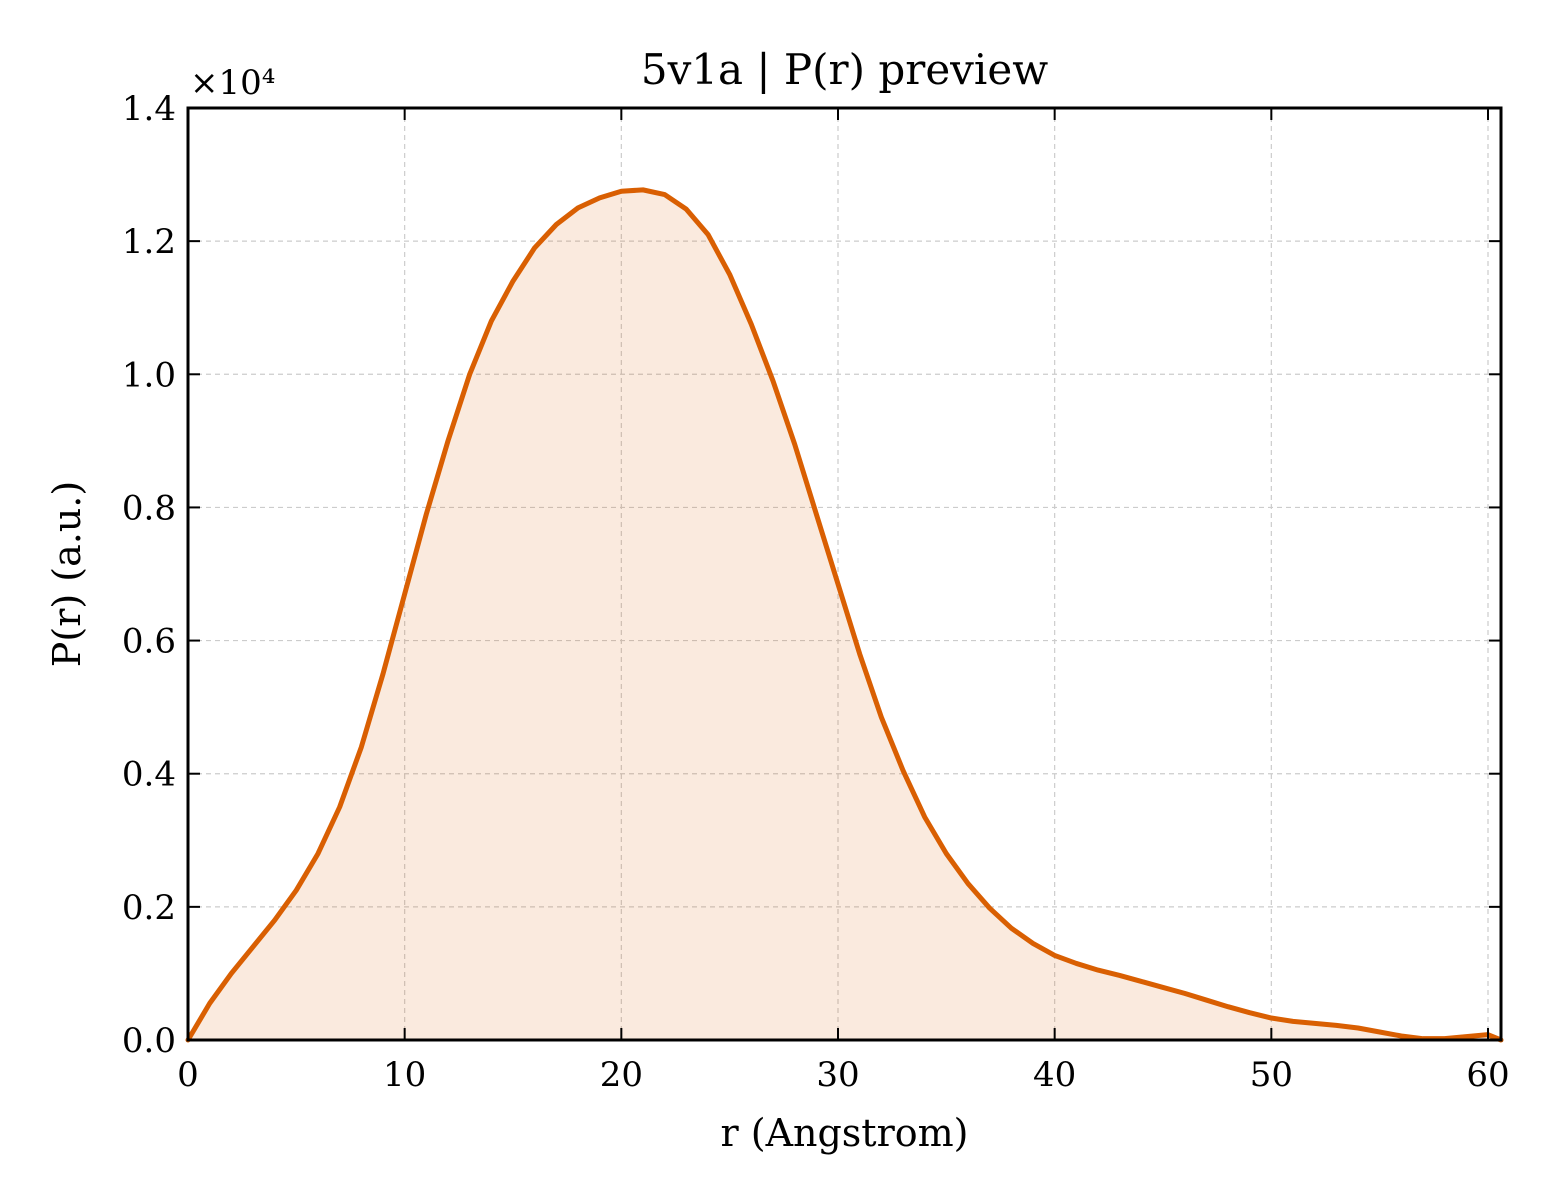 Image resolution: width=1560 pixels, height=1200 pixels. What do you see at coordinates (67, 574) in the screenshot?
I see `y-axis-label: P(r) (a.u.)` at bounding box center [67, 574].